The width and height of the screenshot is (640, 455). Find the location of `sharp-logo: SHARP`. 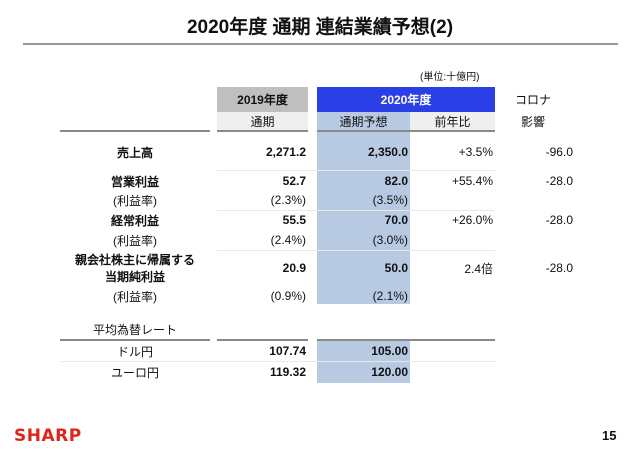

sharp-logo: SHARP is located at coordinates (48, 436).